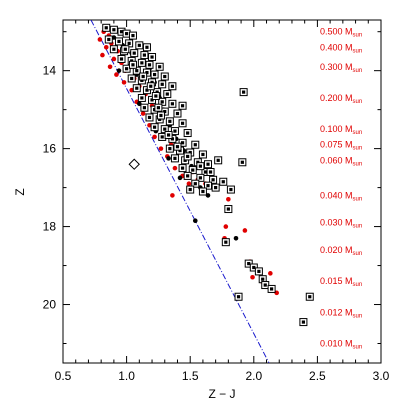  Describe the element at coordinates (341, 48) in the screenshot. I see `mass-label: 0.400 Msun` at that location.